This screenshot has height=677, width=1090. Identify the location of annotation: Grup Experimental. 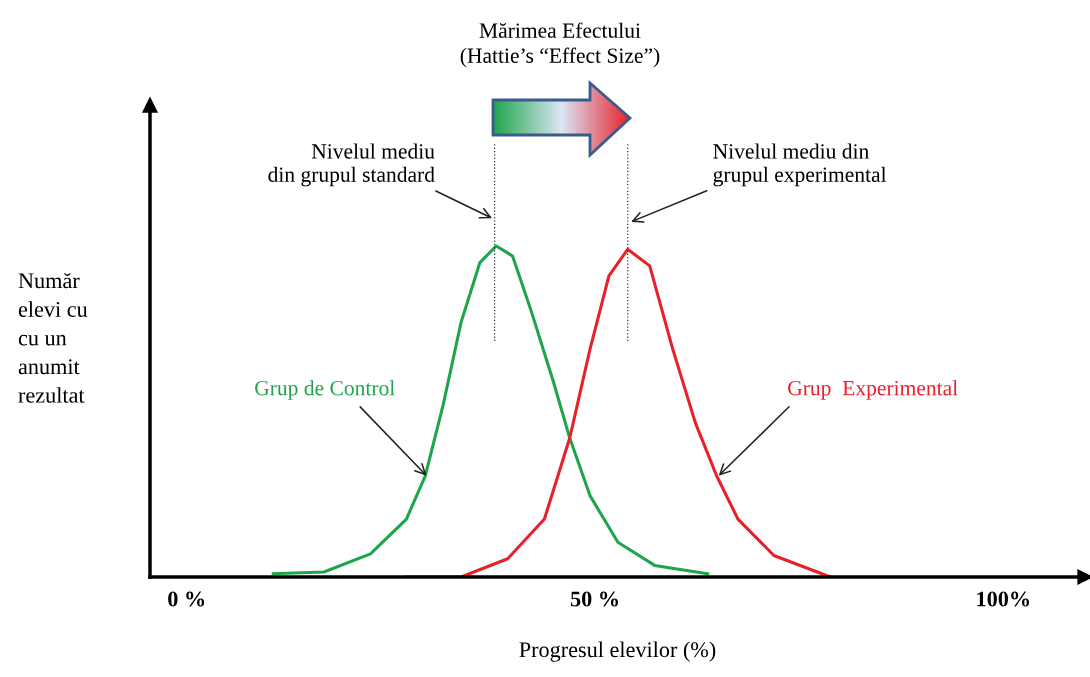
(873, 390).